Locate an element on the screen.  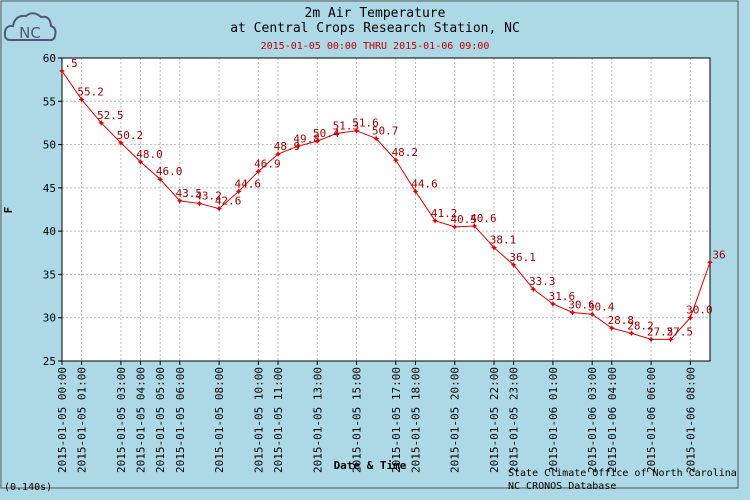
y-axis-label: F is located at coordinates (8, 210).